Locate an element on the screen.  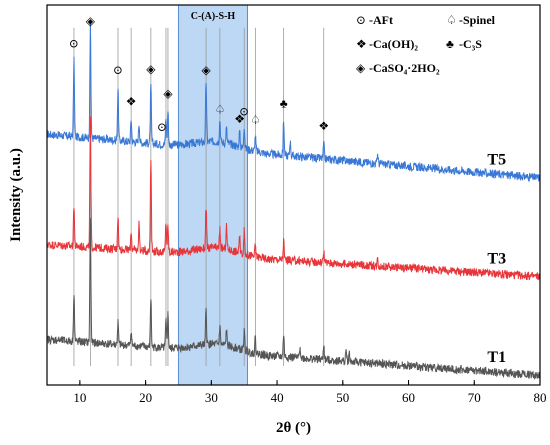
legend-label: -C₃S is located at coordinates (470, 44).